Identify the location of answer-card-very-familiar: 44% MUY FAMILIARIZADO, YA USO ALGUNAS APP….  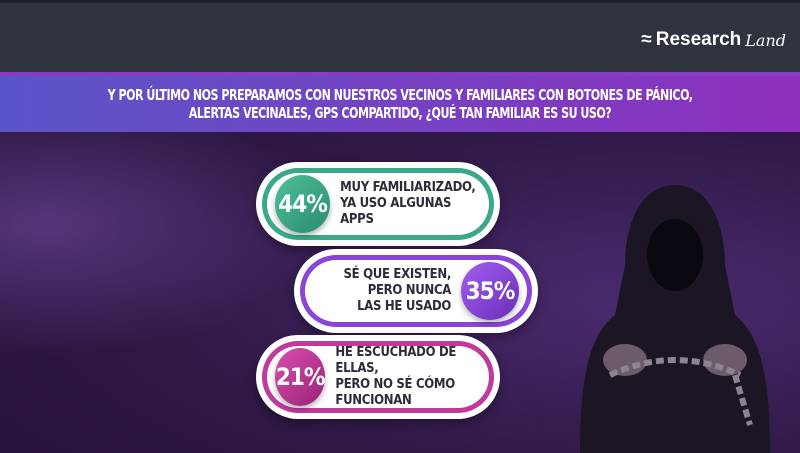
(378, 204).